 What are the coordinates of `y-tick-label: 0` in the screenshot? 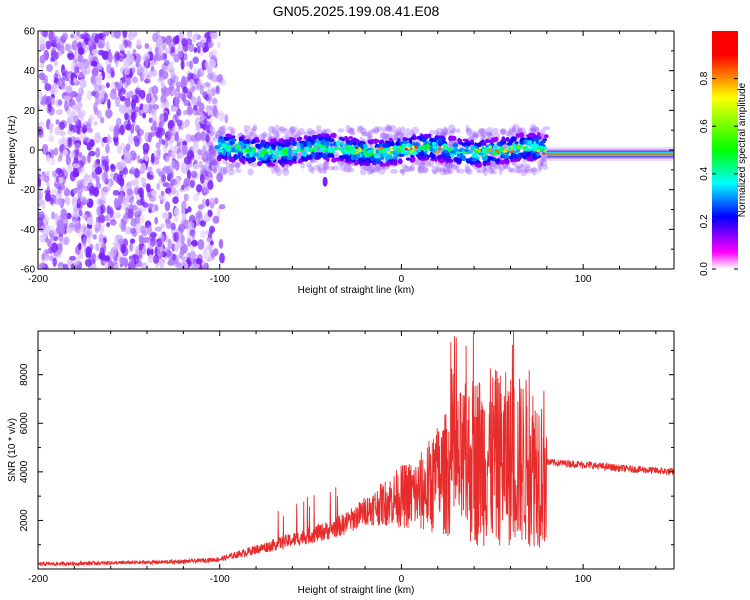 It's located at (32, 151).